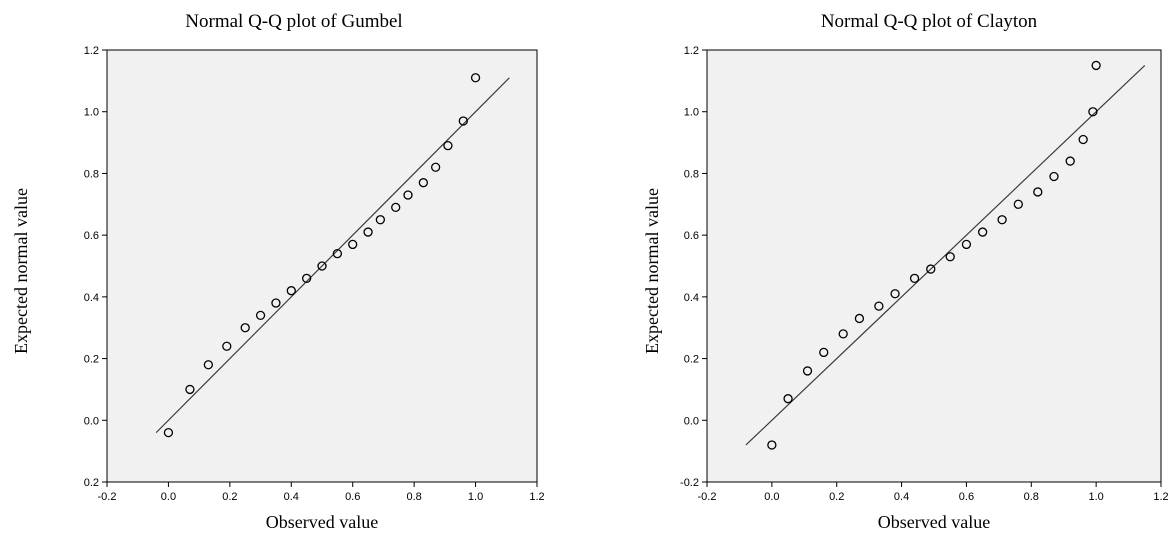 The width and height of the screenshot is (1173, 535). What do you see at coordinates (689, 483) in the screenshot?
I see `y-tick-label: -0.2` at bounding box center [689, 483].